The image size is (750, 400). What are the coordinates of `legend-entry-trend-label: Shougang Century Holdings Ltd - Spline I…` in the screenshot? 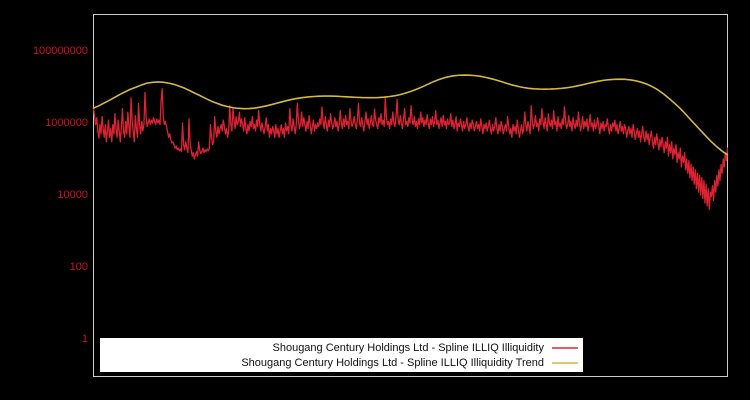 It's located at (392, 363).